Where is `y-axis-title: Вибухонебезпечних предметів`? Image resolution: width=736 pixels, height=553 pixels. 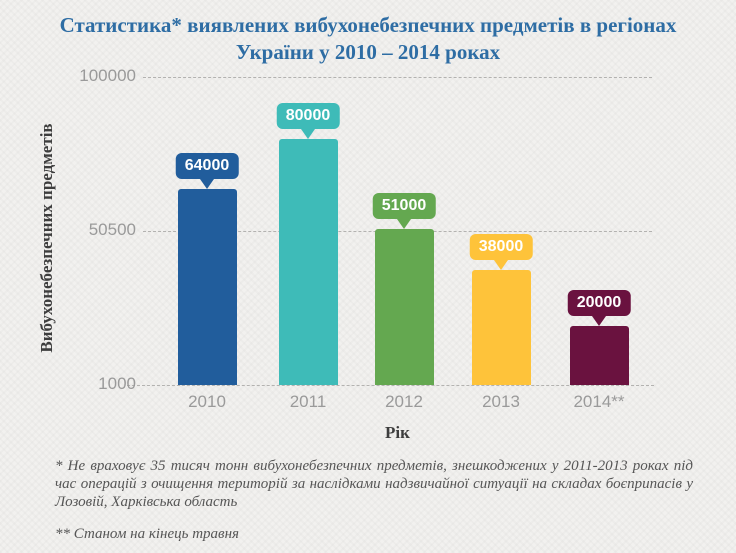 y-axis-title: Вибухонебезпечних предметів is located at coordinates (46, 238).